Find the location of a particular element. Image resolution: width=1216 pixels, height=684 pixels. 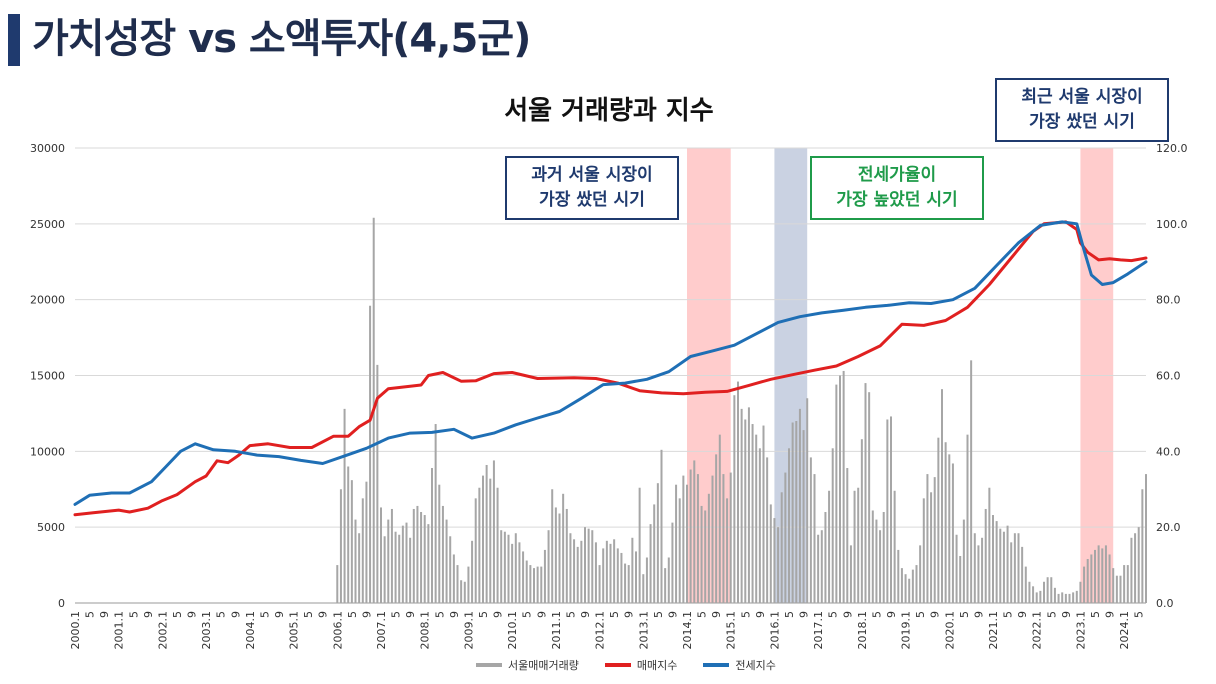

x-tick-label: 2005.1 is located at coordinates (294, 630).